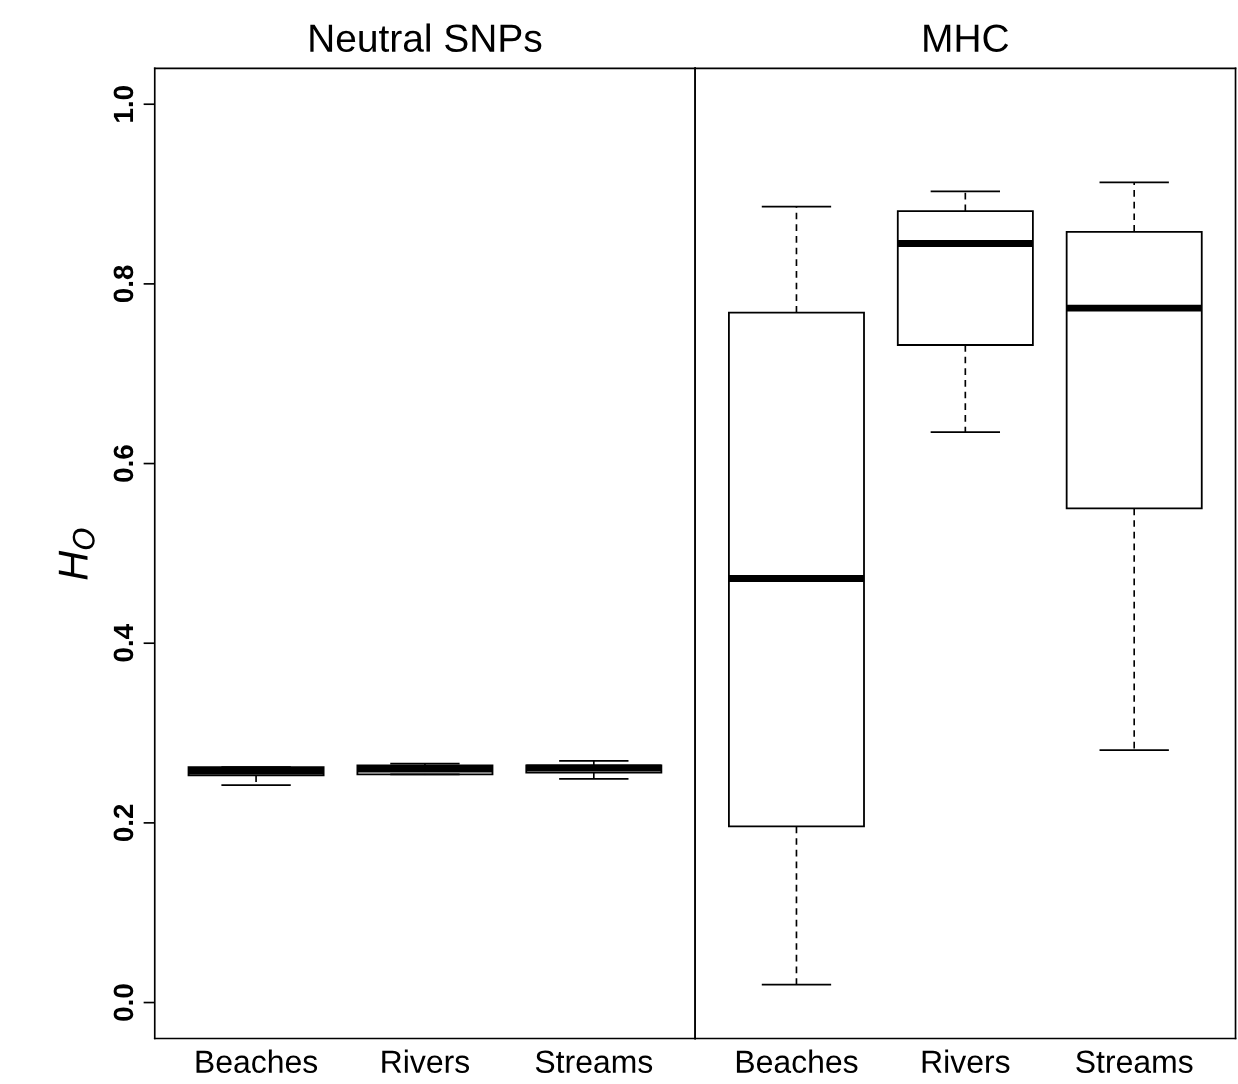 The image size is (1238, 1084). I want to click on y-tick-label: 0.2, so click(123, 823).